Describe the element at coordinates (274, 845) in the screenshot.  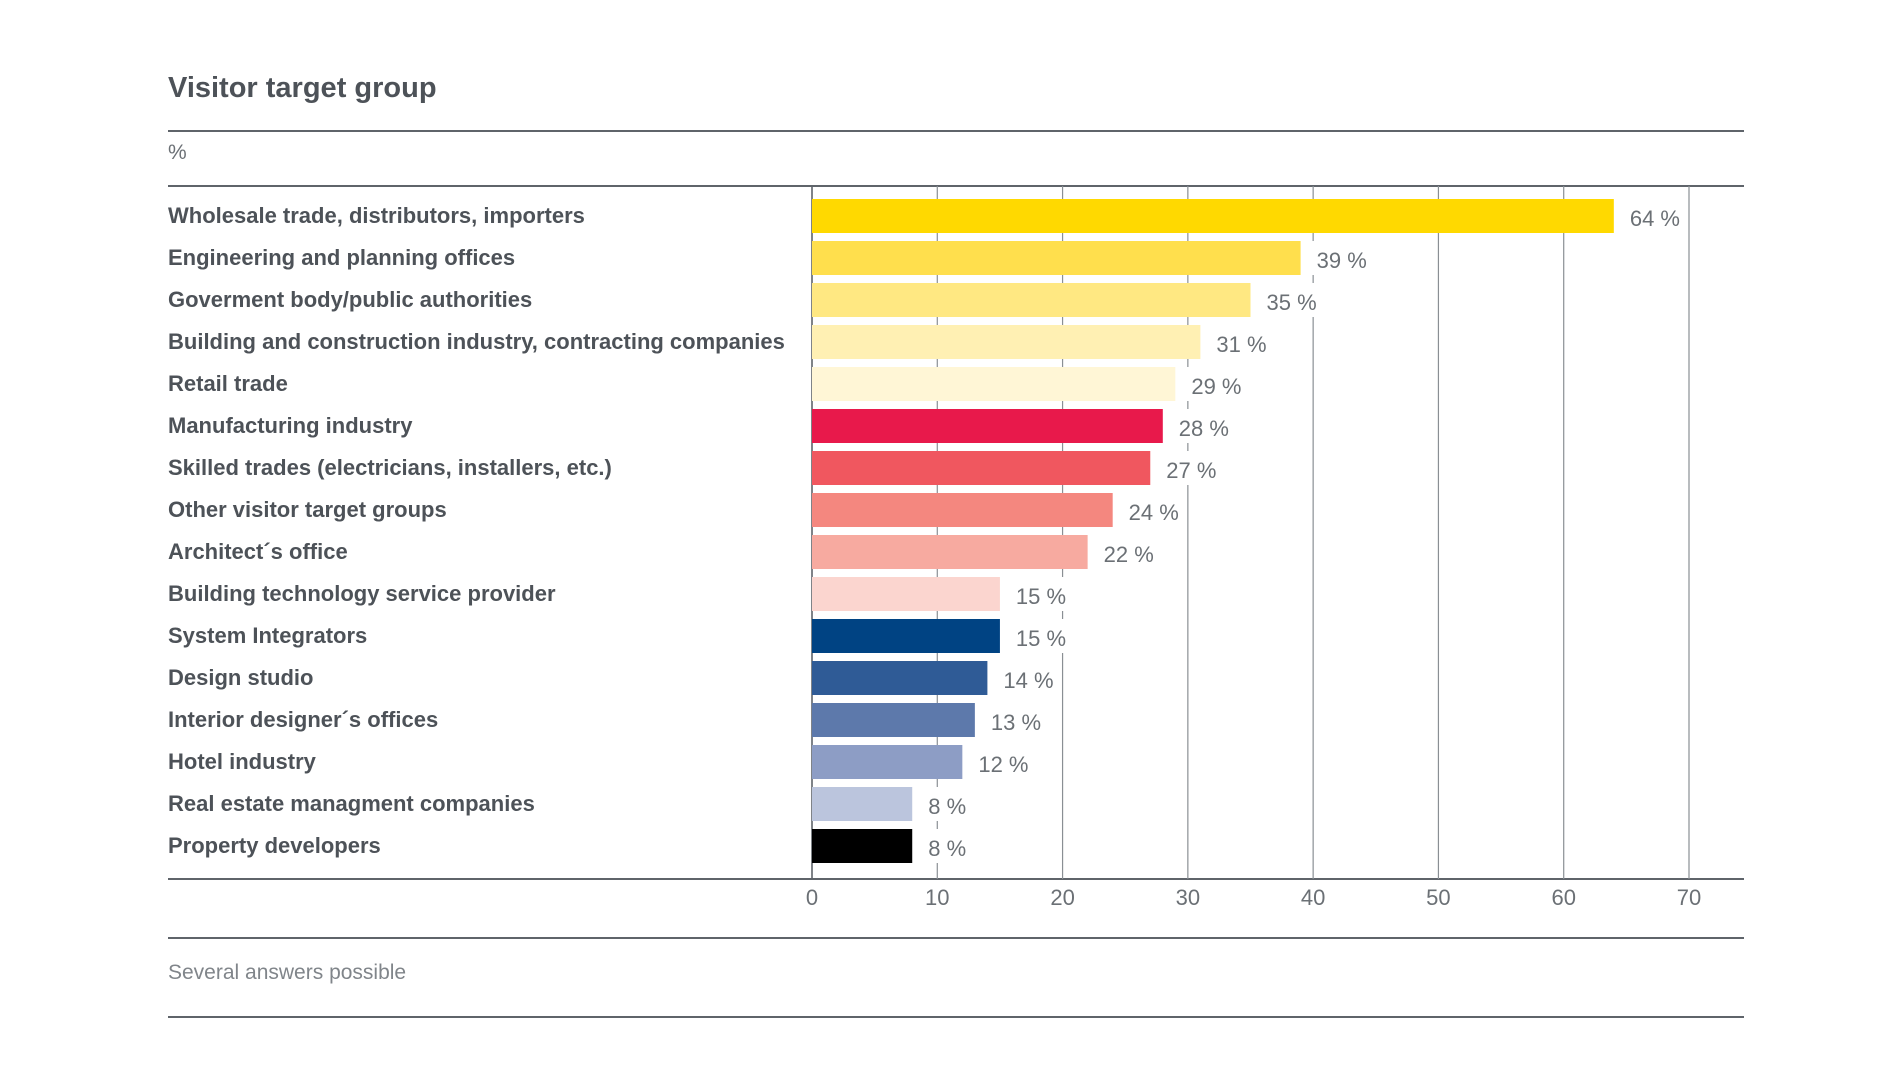
I see `category-label: Property developers` at that location.